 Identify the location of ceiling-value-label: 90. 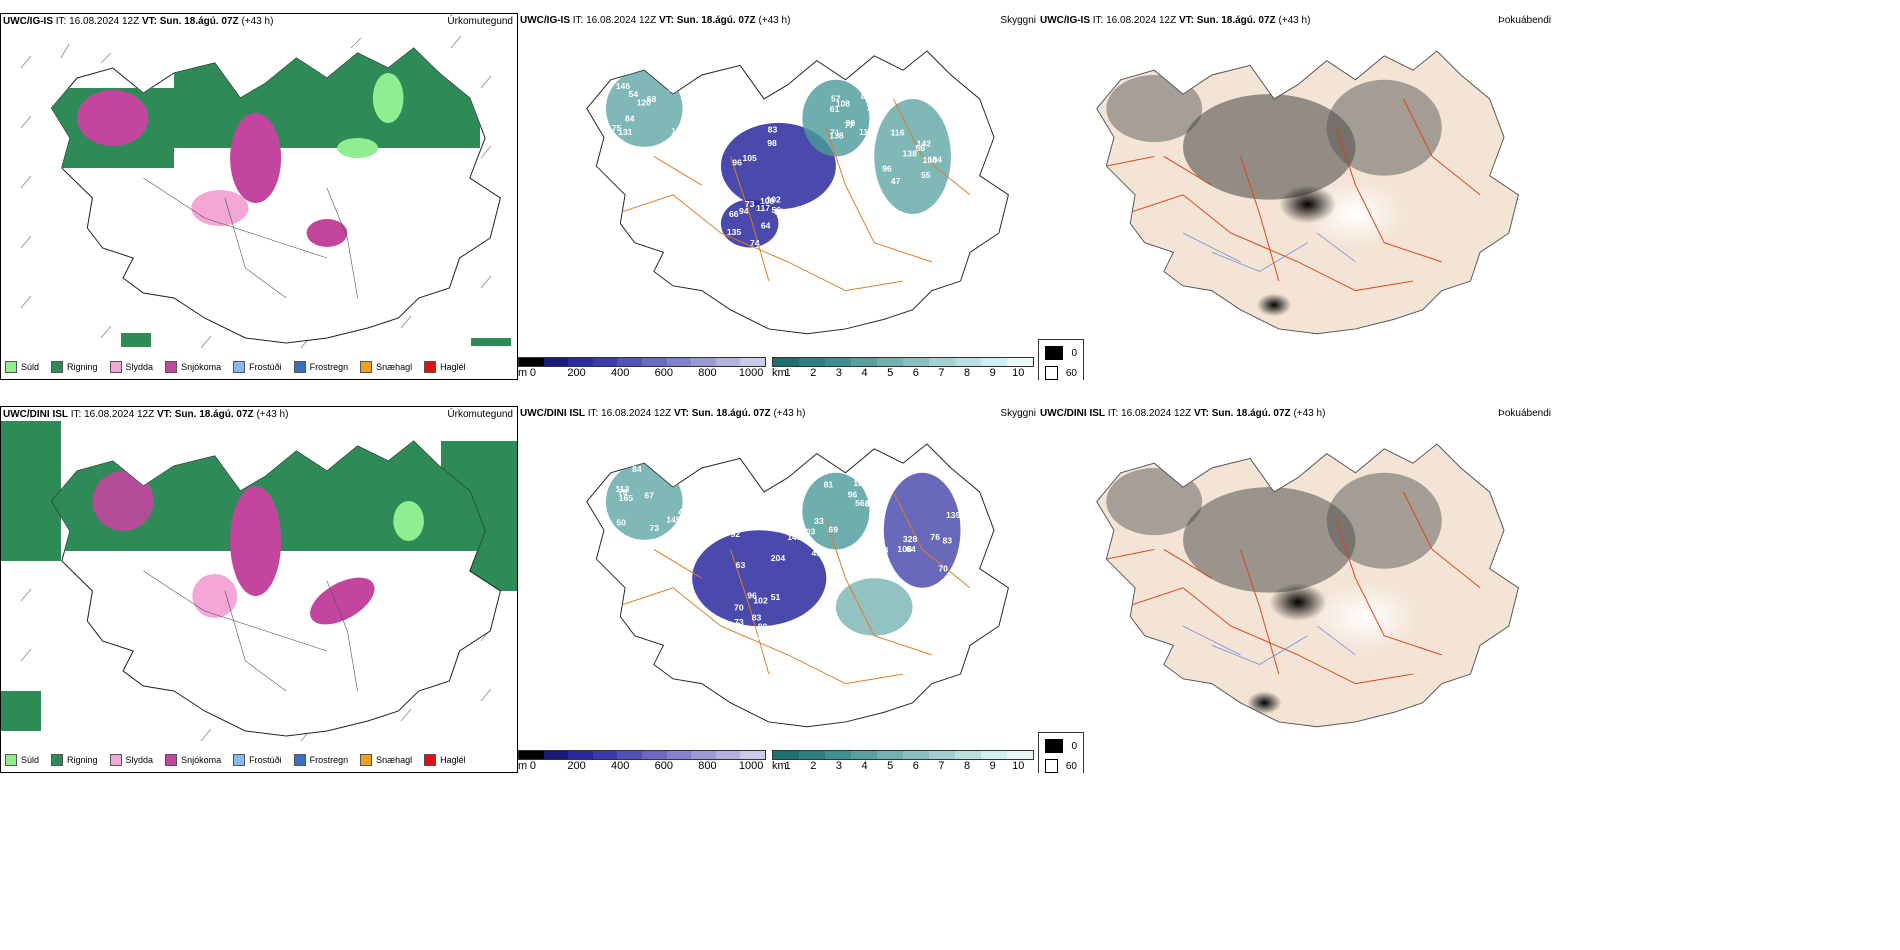
(816, 212).